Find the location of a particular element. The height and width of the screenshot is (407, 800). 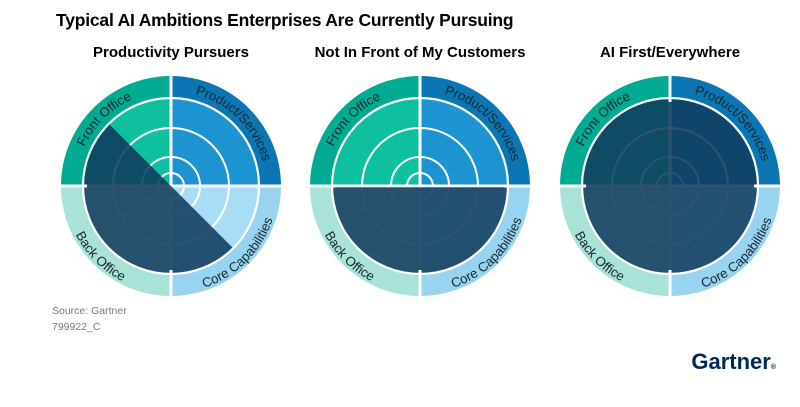

source-text: Source: Gartner is located at coordinates (89, 311).